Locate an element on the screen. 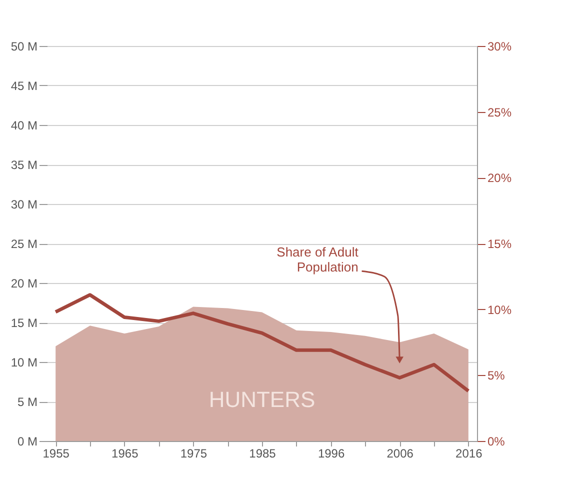 This screenshot has height=491, width=568. y-tick-label: 15 M is located at coordinates (24, 323).